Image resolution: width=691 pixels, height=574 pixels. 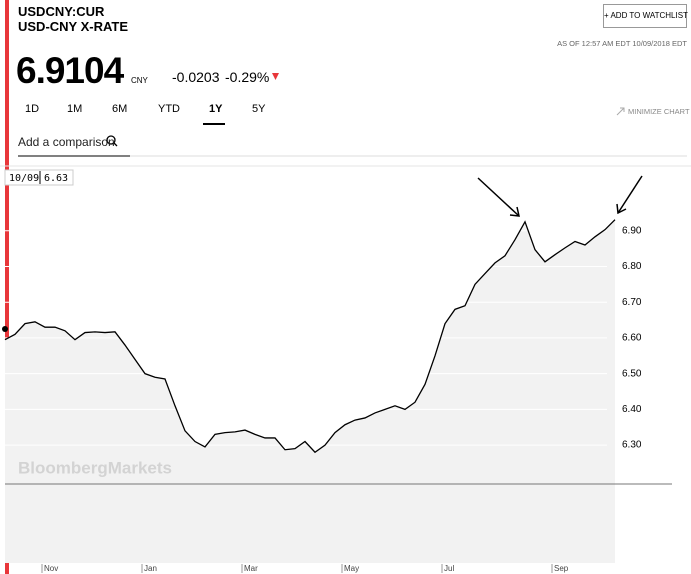 I want to click on instrument-name: USD-CNY X-RATE, so click(x=73, y=26).